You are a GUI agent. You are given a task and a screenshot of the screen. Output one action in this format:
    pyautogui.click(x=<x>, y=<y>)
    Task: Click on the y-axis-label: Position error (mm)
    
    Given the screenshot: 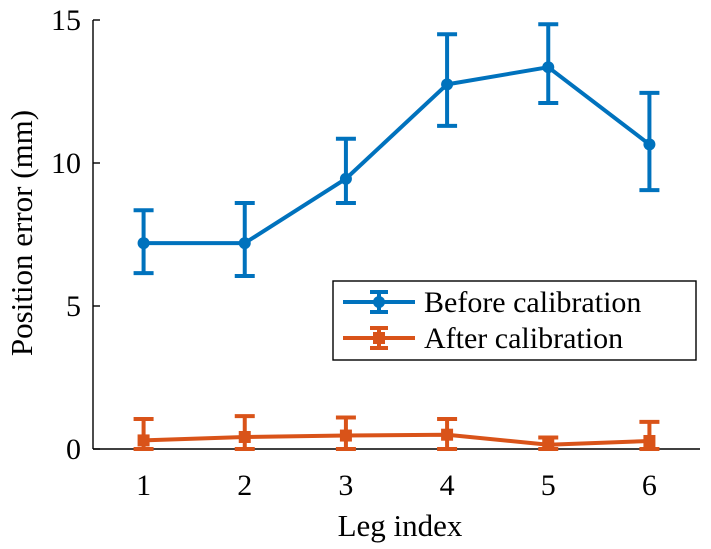 What is the action you would take?
    pyautogui.click(x=21, y=233)
    